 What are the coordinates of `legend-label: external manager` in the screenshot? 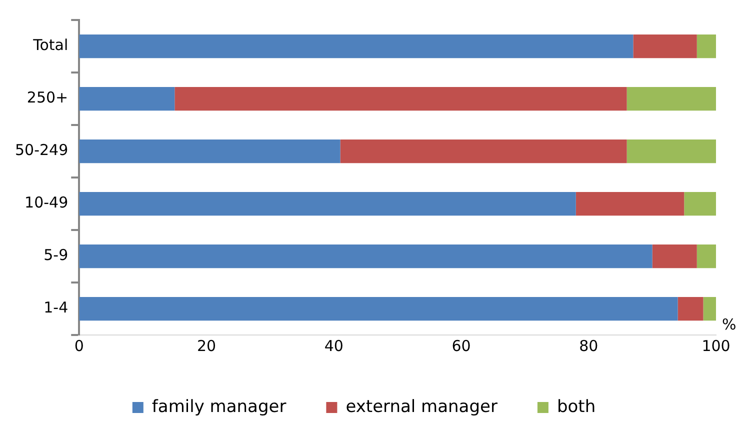 It's located at (422, 406).